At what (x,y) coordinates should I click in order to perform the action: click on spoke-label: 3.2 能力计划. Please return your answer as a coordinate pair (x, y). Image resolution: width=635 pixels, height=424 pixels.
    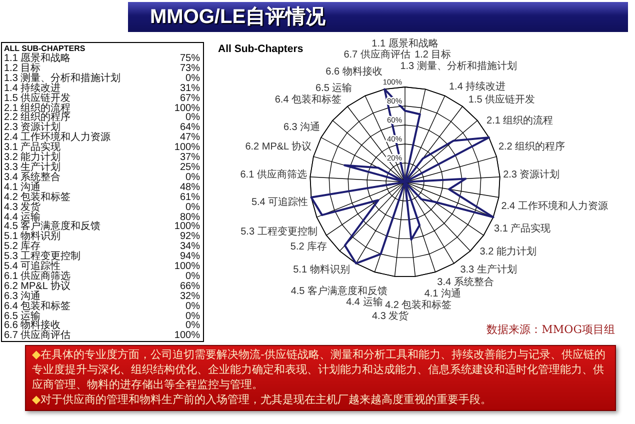
    Looking at the image, I should click on (508, 251).